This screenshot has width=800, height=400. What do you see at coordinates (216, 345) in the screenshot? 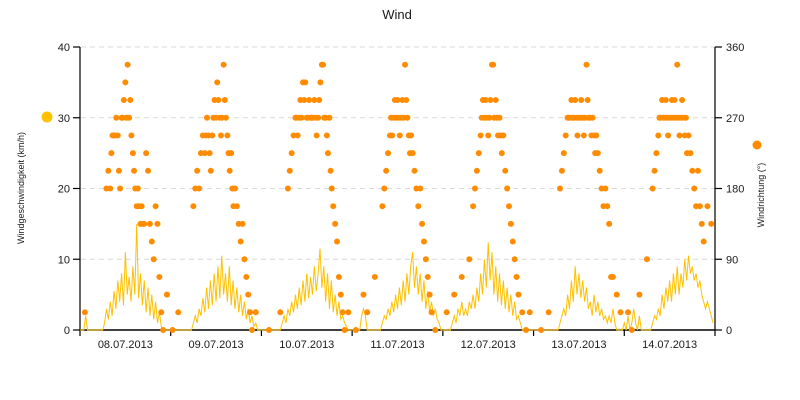
I see `x-axis-date-label: 09.07.2013` at bounding box center [216, 345].